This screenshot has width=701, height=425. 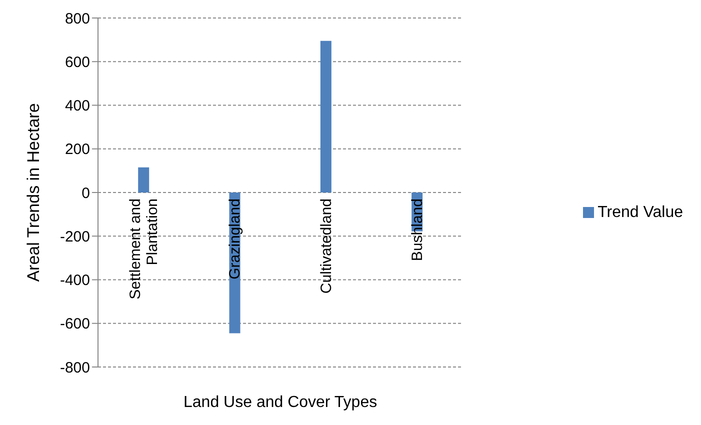 I want to click on y-tick-label: 400, so click(x=77, y=106).